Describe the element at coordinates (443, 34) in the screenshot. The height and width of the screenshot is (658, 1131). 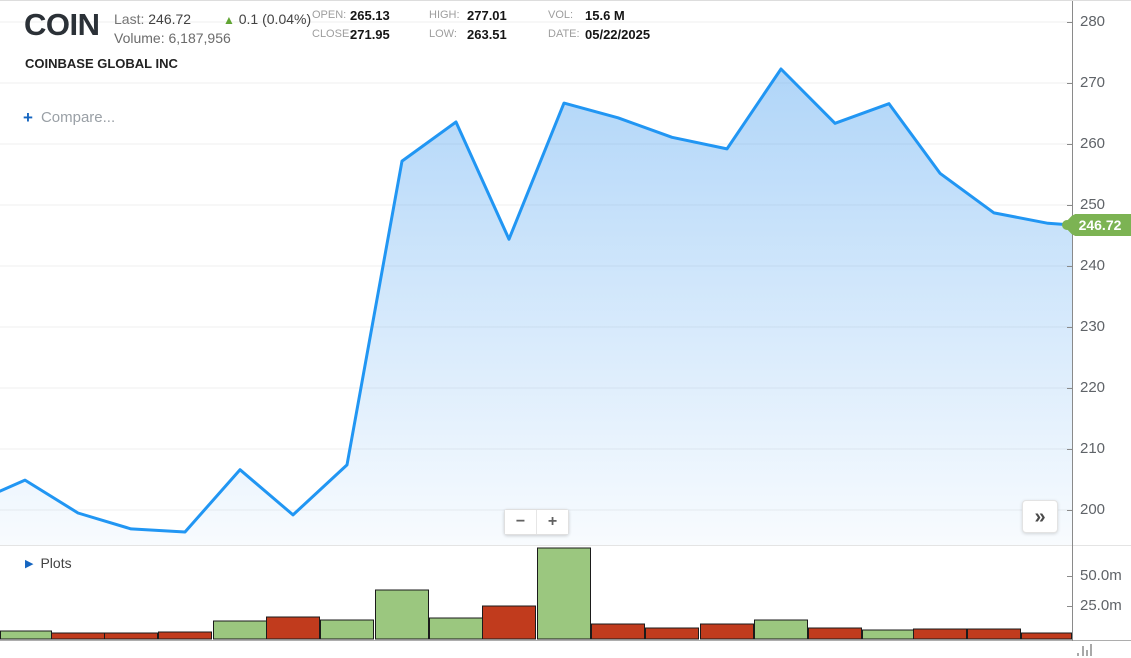
I see `low-label: LOW:` at that location.